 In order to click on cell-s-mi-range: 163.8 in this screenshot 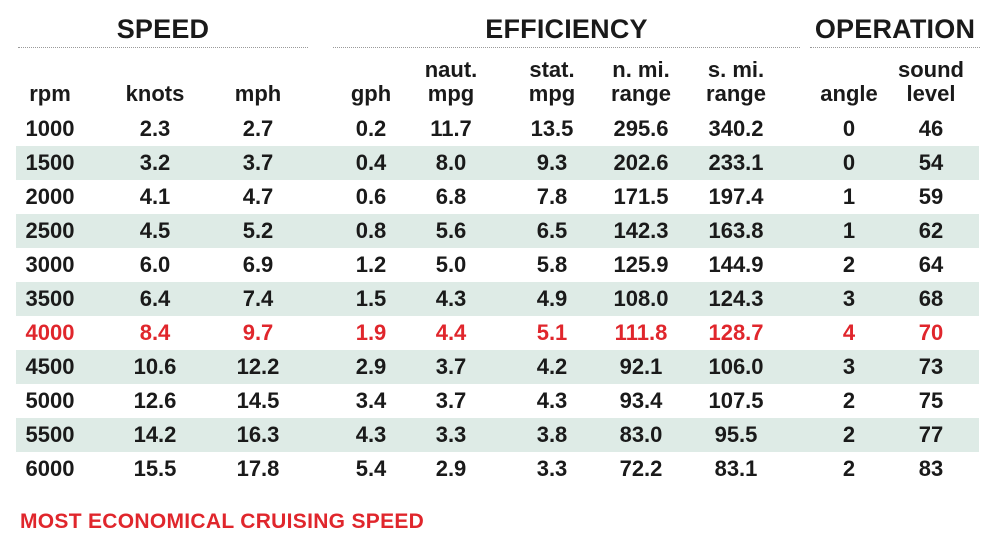, I will do `click(736, 230)`.